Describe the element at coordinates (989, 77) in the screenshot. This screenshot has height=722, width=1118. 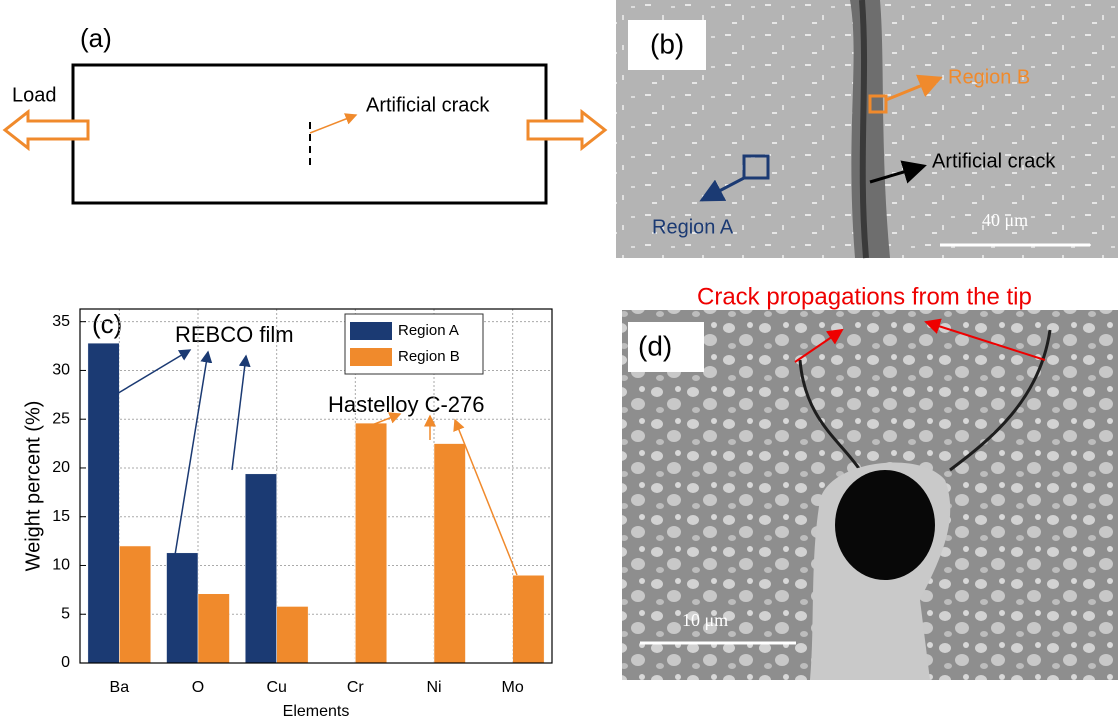
I see `region-label: Region B` at that location.